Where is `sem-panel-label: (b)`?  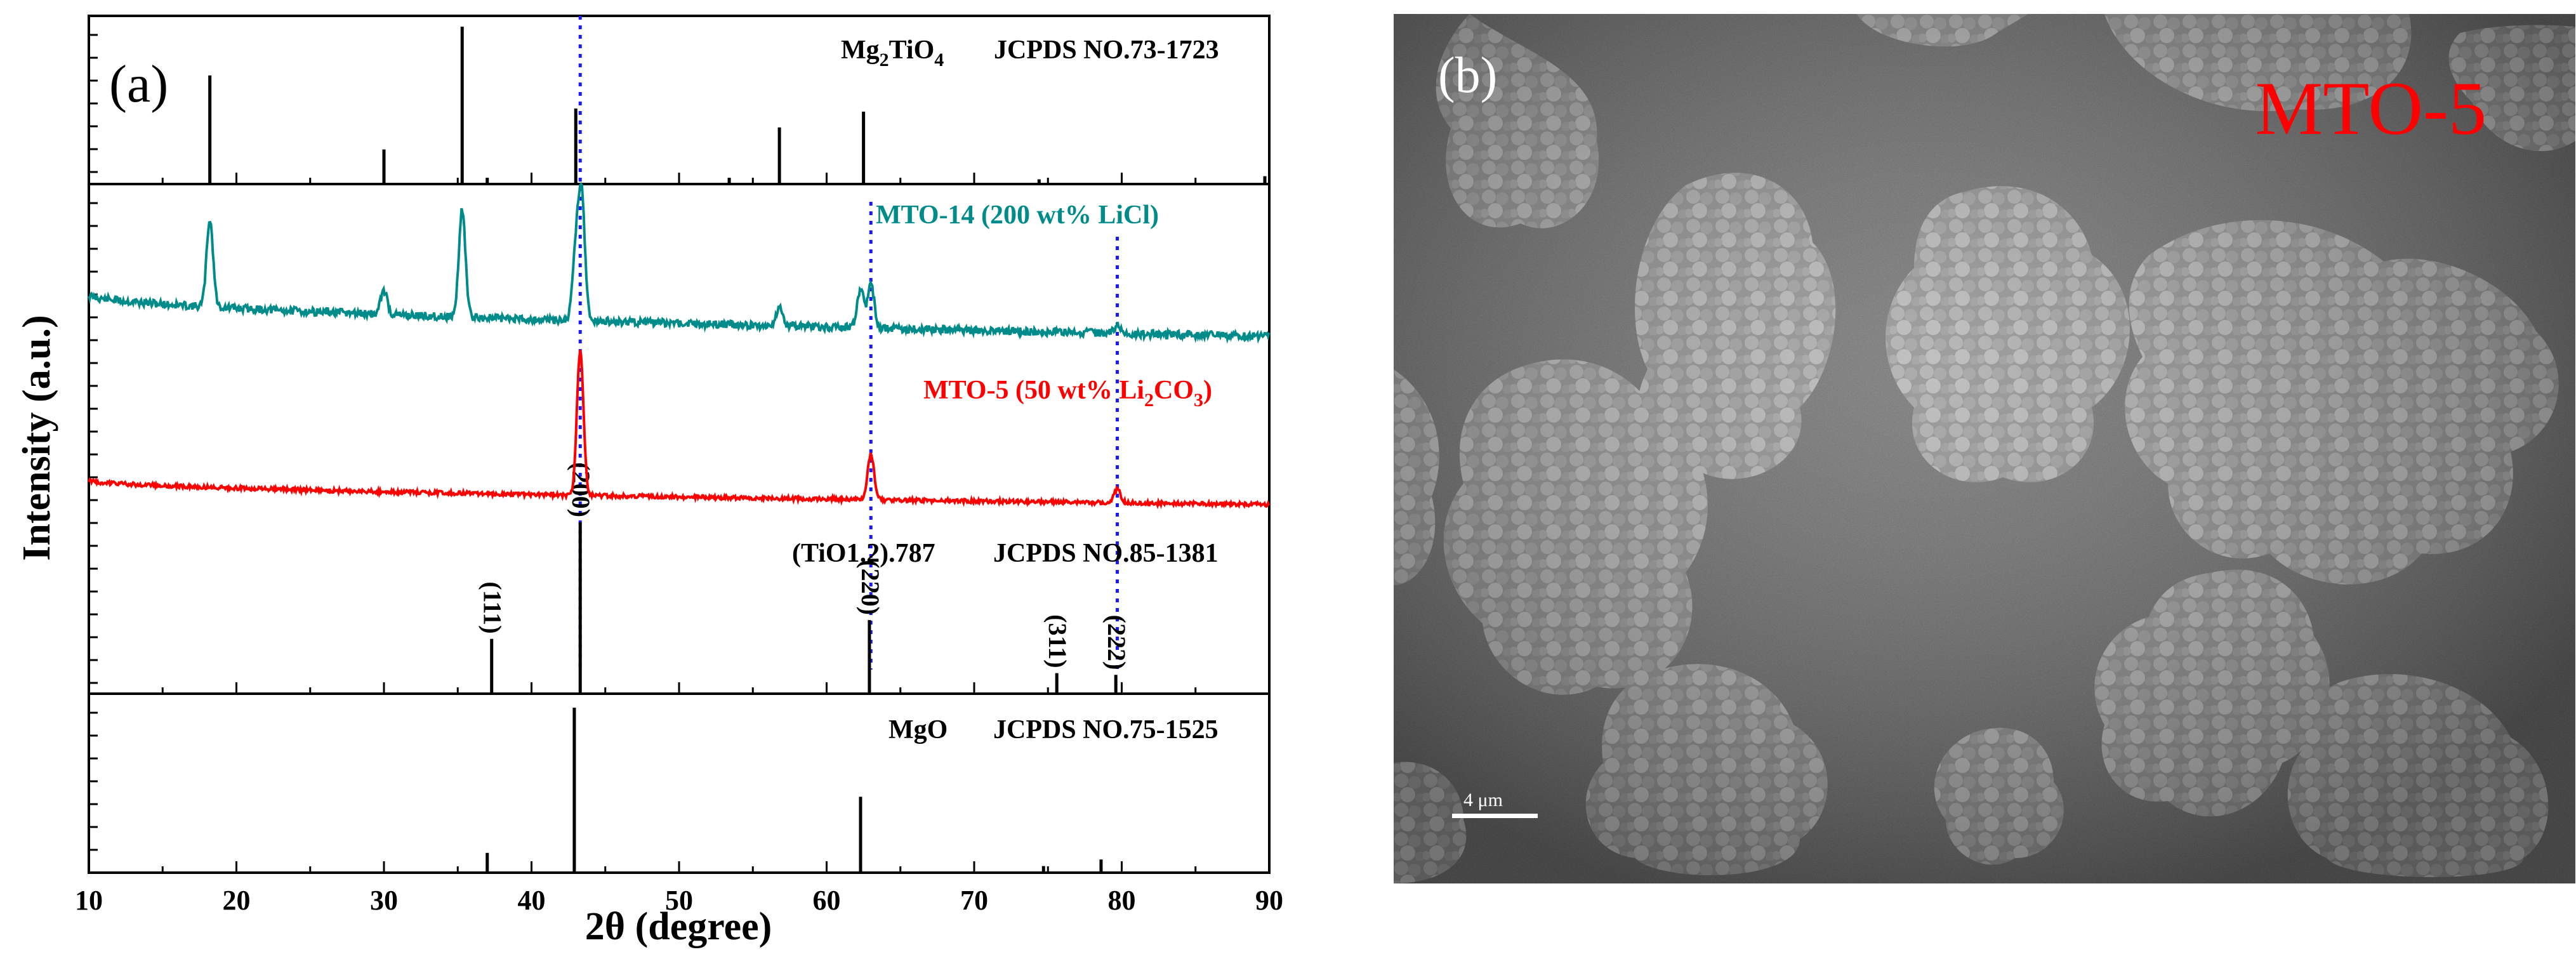 sem-panel-label: (b) is located at coordinates (1468, 75).